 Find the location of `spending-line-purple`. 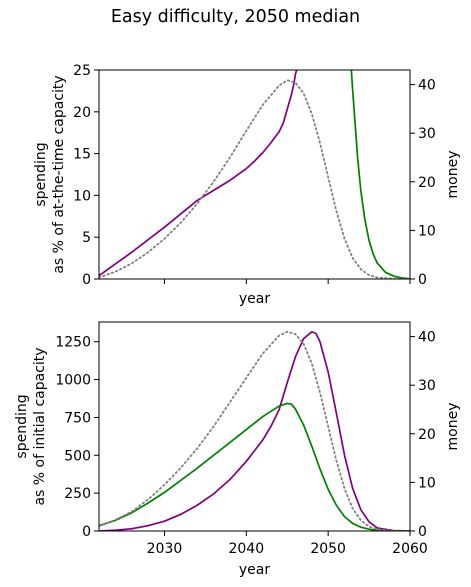

spending-line-purple is located at coordinates (198, 173).